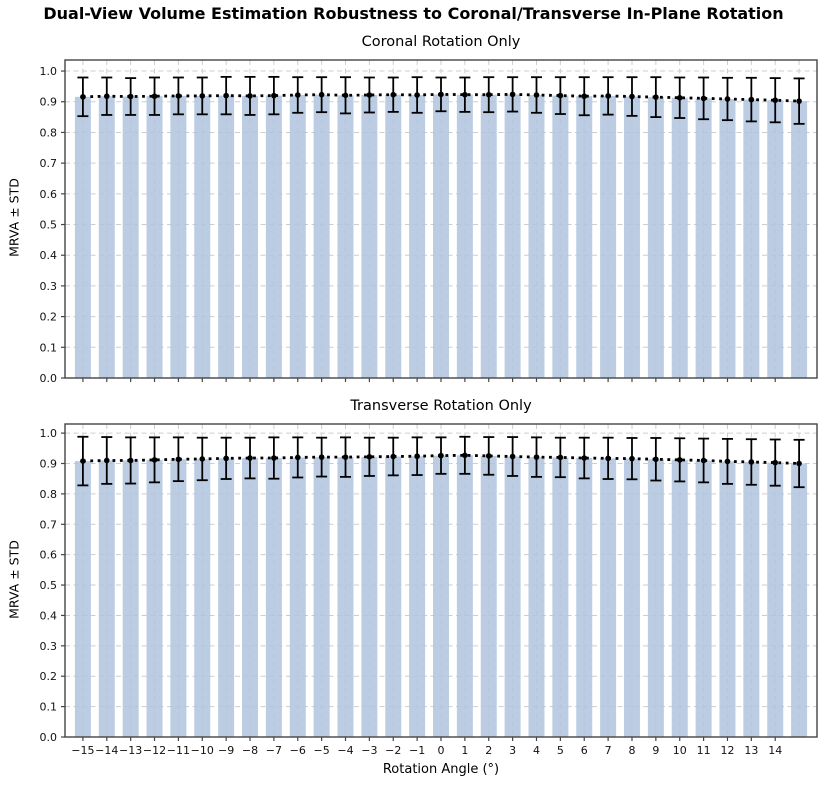 The height and width of the screenshot is (791, 827). Describe the element at coordinates (429, 380) in the screenshot. I see `x-axis-ticks` at that location.